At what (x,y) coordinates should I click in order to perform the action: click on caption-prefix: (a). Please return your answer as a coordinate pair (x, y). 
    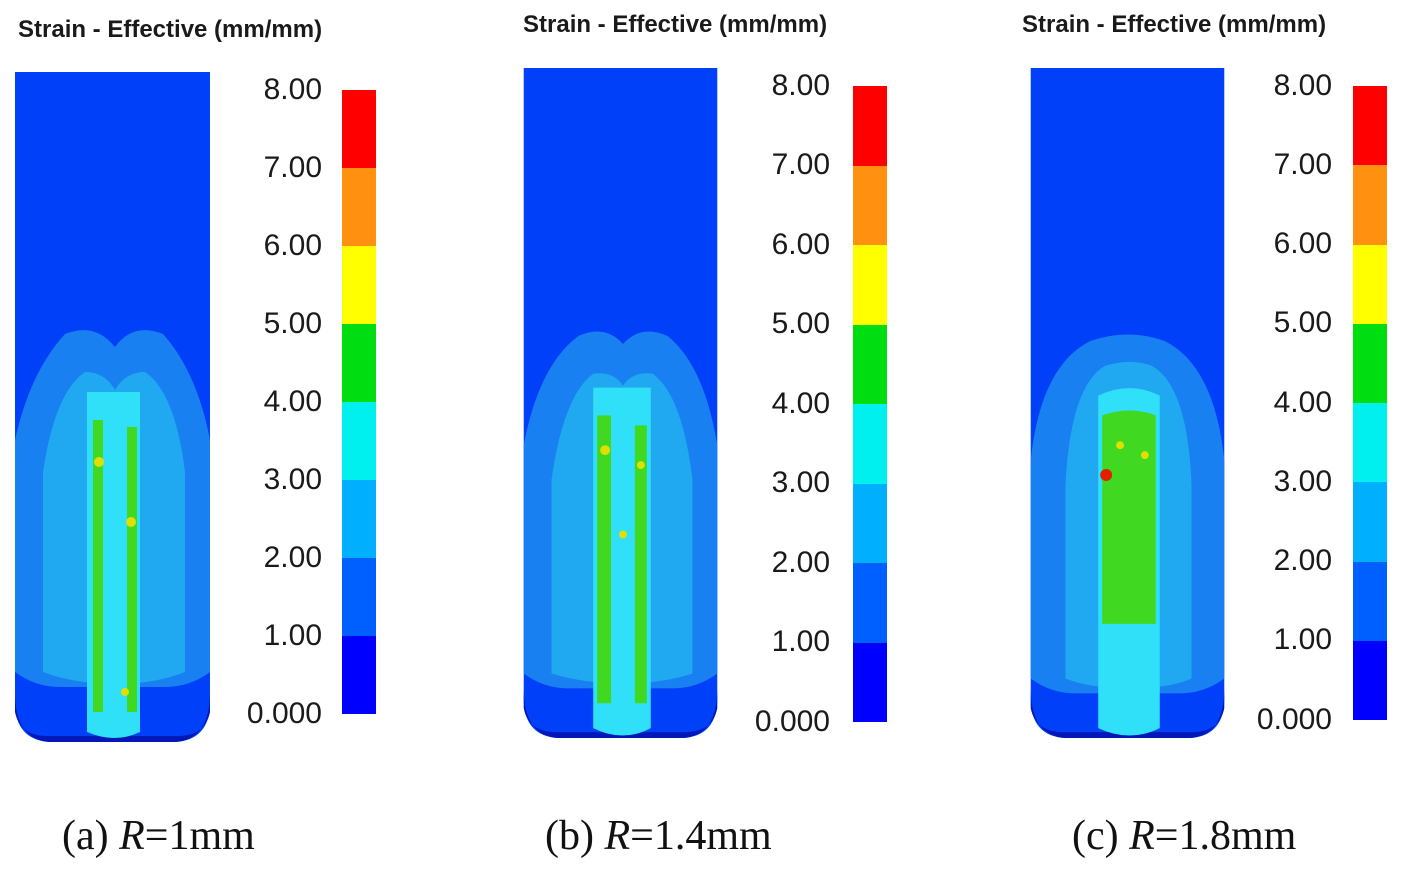
    Looking at the image, I should click on (91, 836).